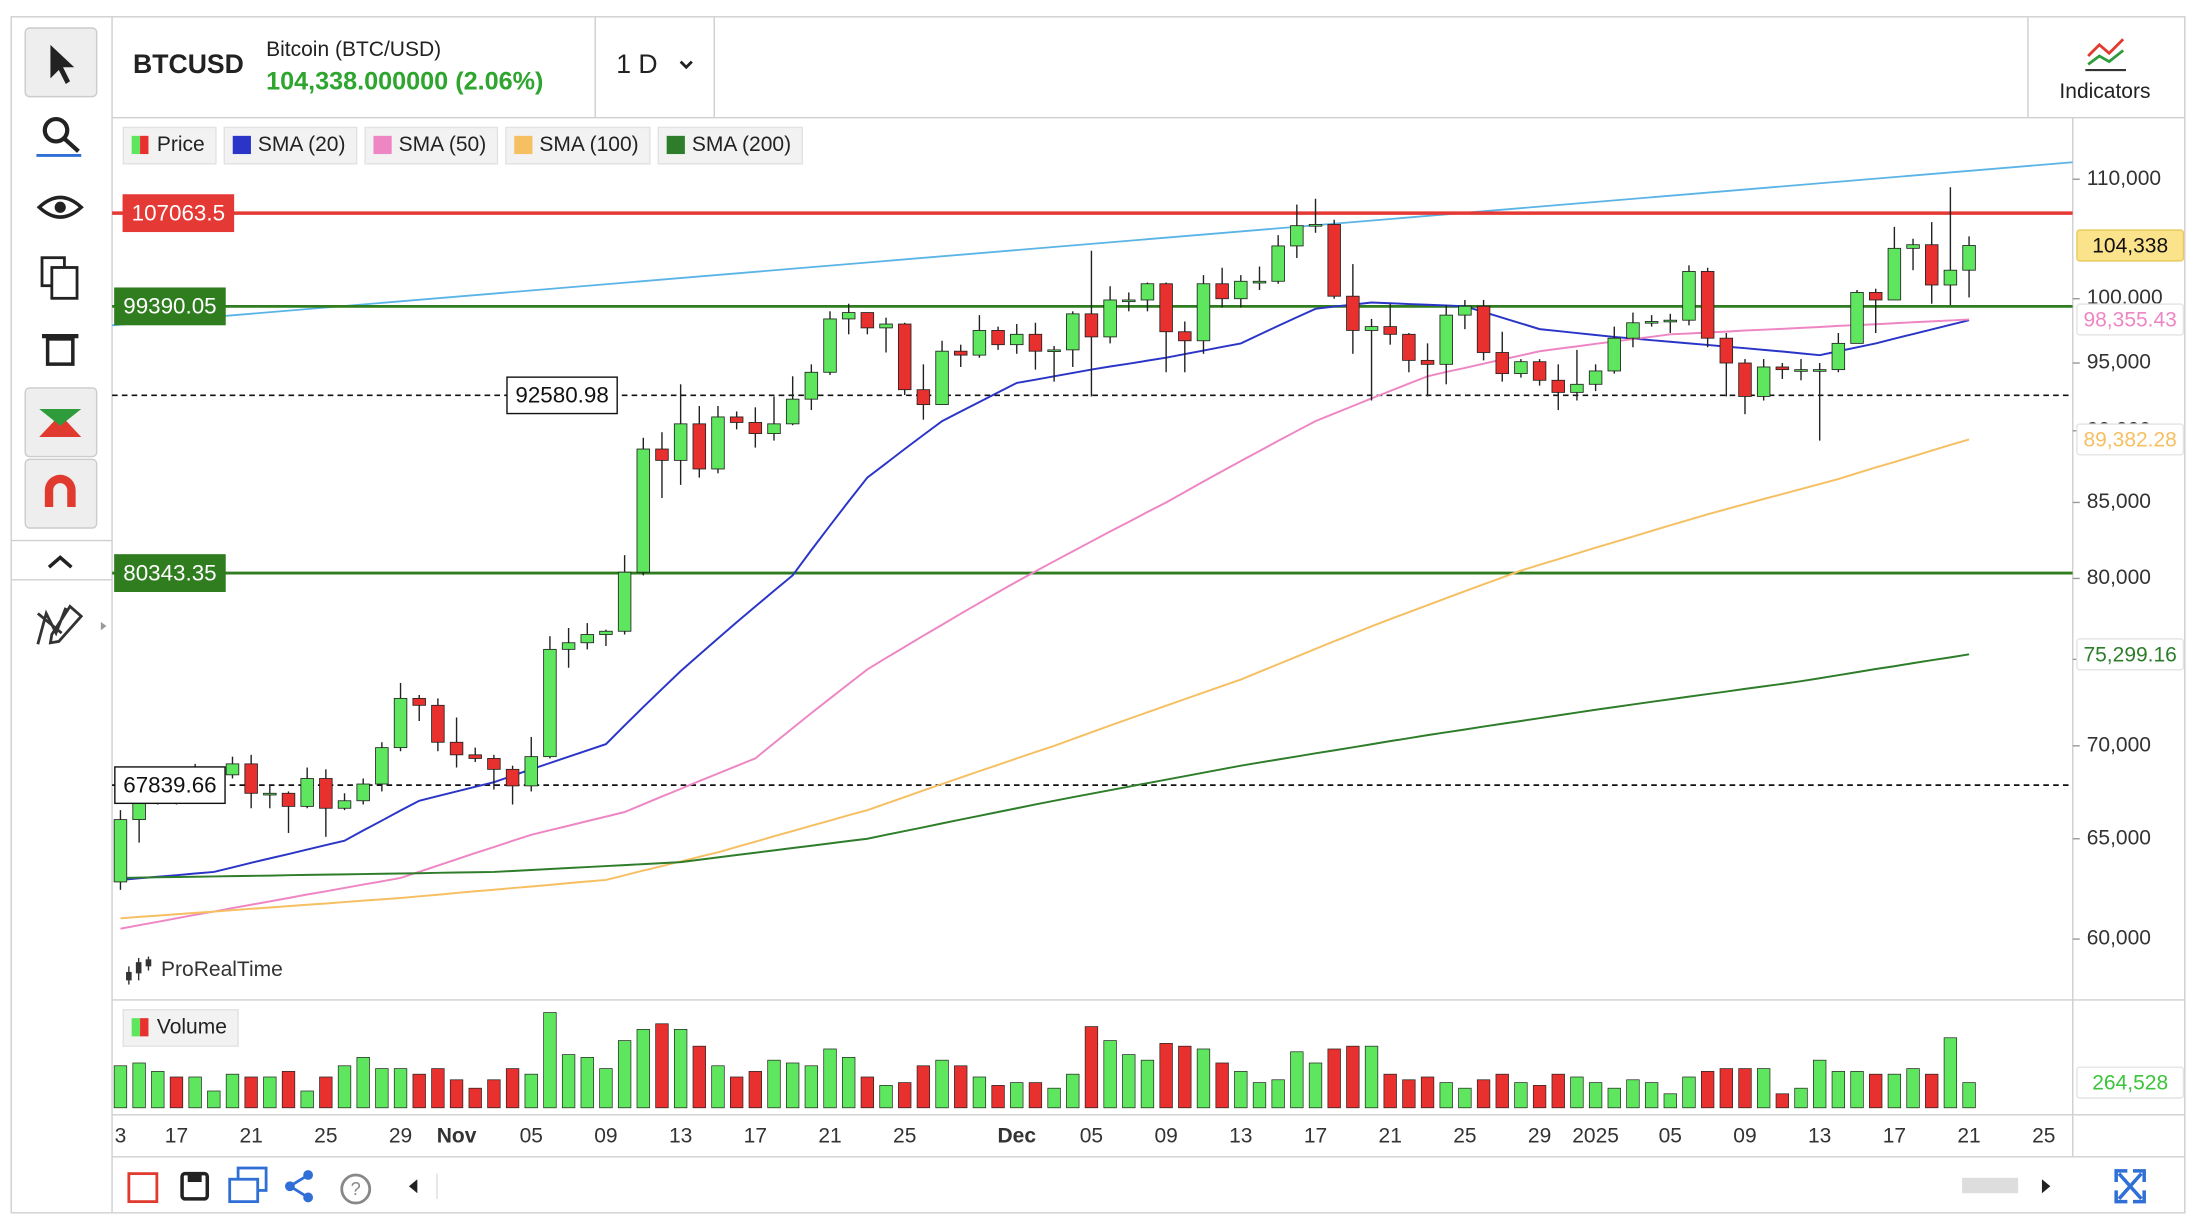  What do you see at coordinates (578, 145) in the screenshot?
I see `legend-item: SMA (100)` at bounding box center [578, 145].